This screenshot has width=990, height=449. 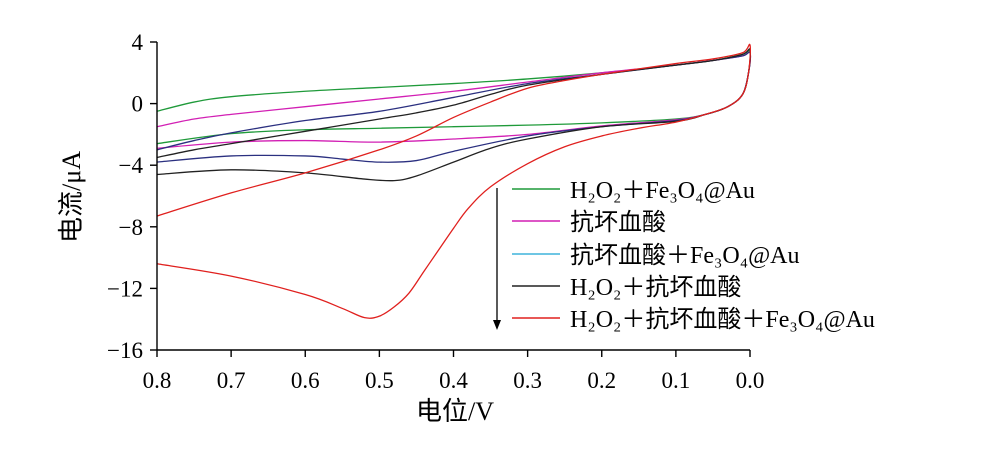 I want to click on x-tick-label: 0.5, so click(x=379, y=380).